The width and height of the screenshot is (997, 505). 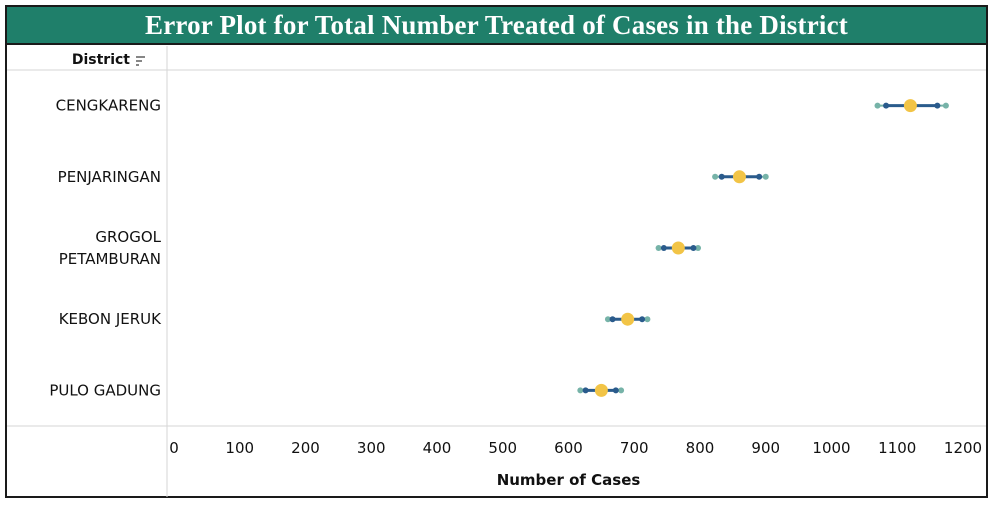 I want to click on x-tick-label-400: 400, so click(x=437, y=448).